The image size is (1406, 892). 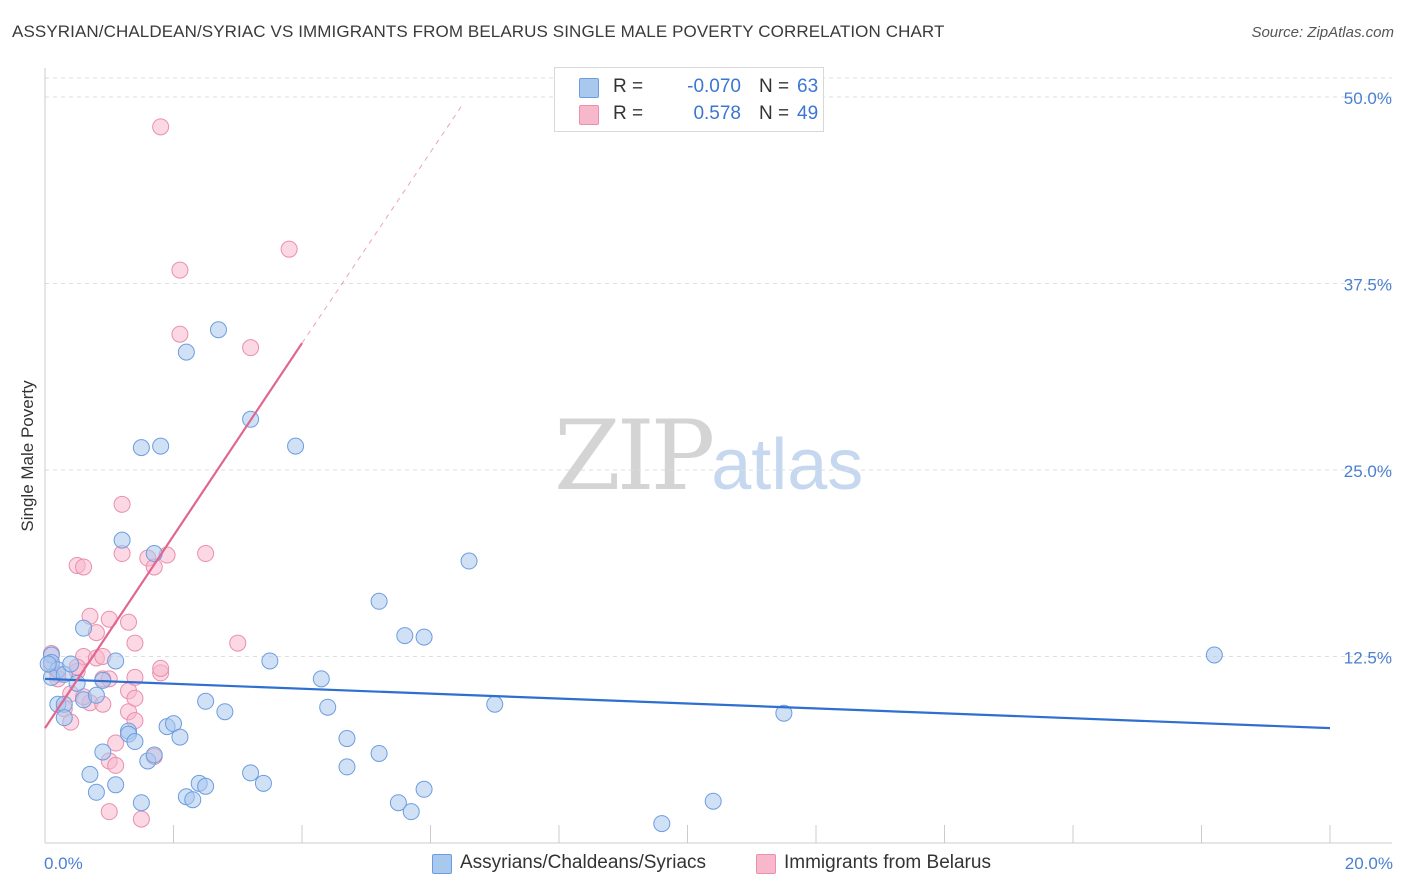 I want to click on bottom-legend-swatch-pink, so click(x=766, y=864).